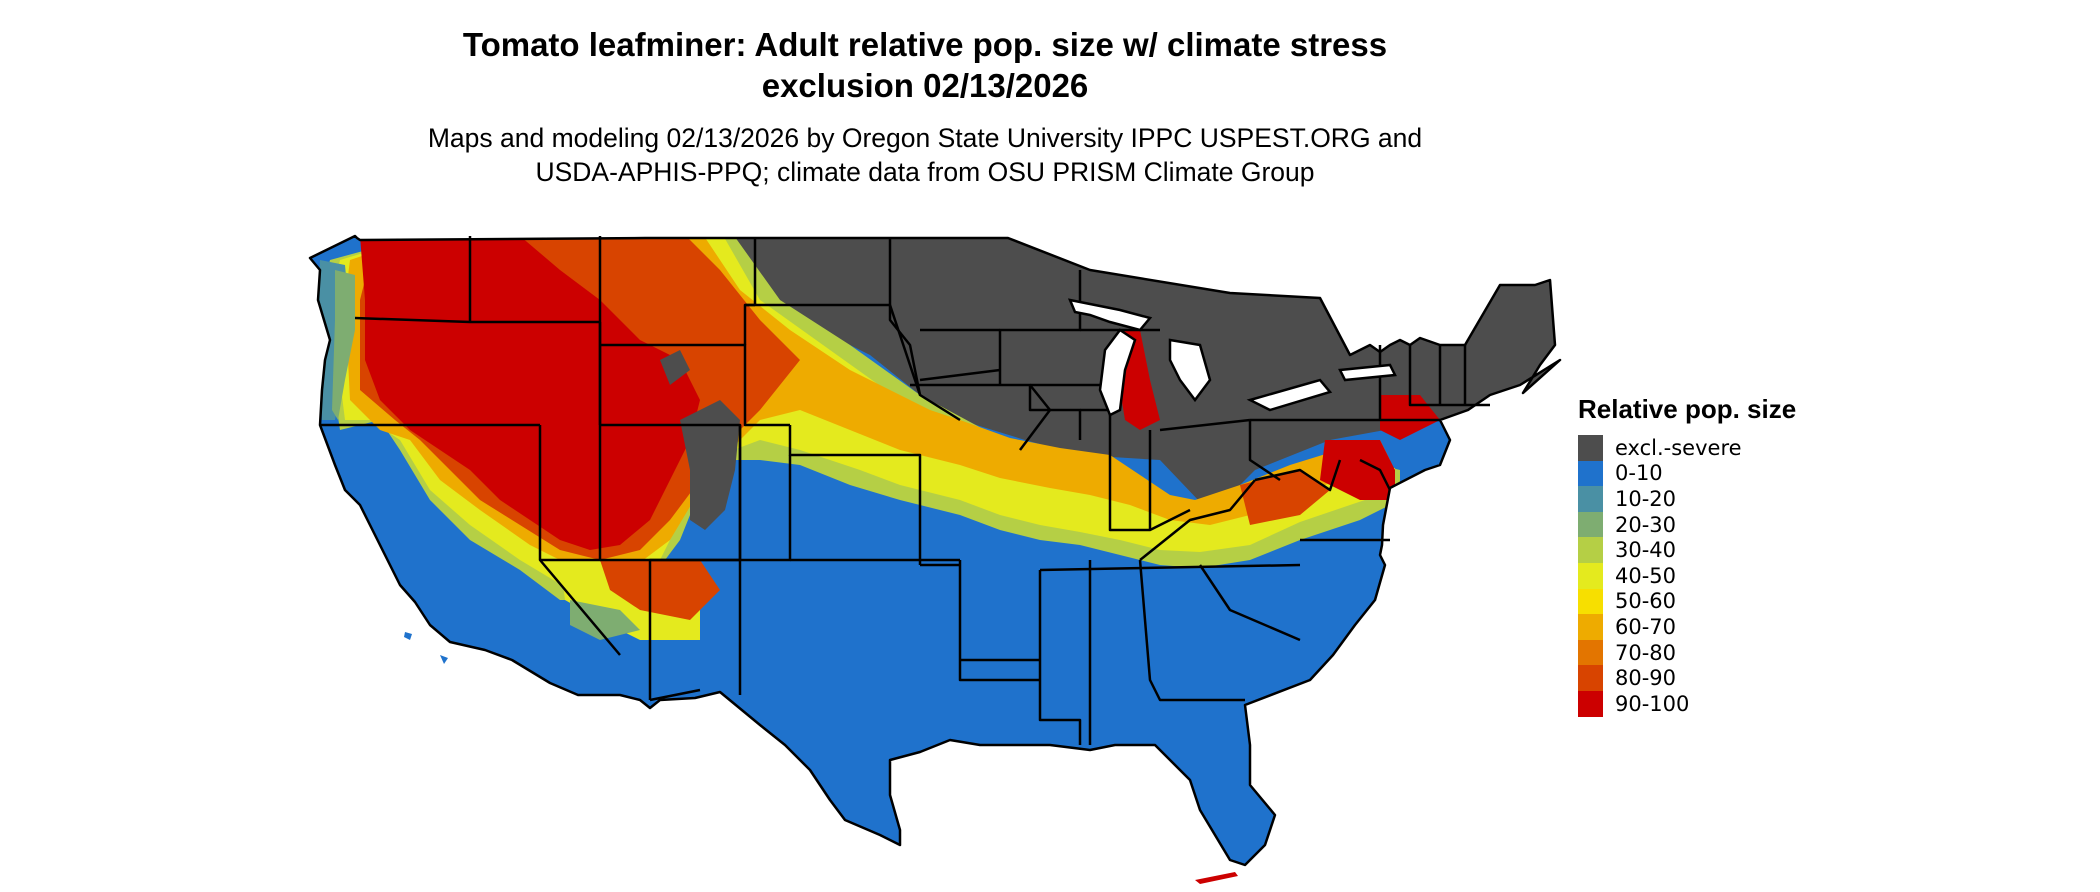 The height and width of the screenshot is (892, 2100). I want to click on legend-item: 70-80, so click(1687, 652).